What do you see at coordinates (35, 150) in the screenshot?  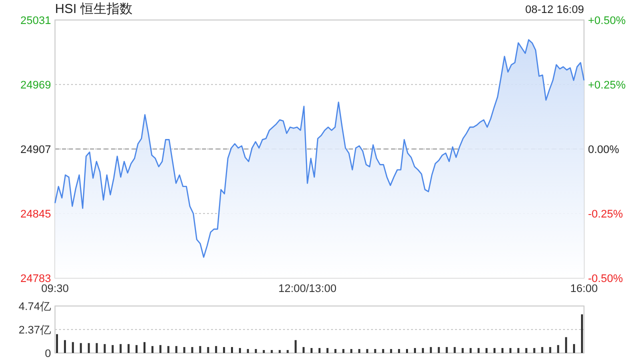 I see `y-tick-label: 24907` at bounding box center [35, 150].